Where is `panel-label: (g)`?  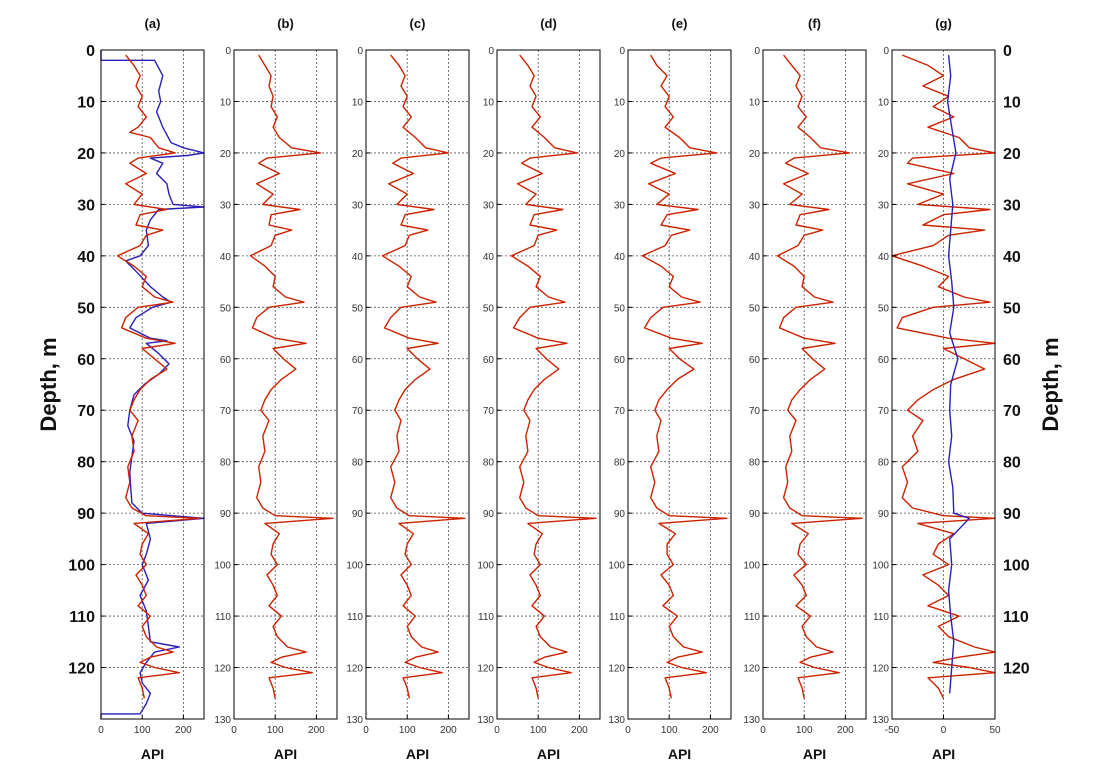 panel-label: (g) is located at coordinates (943, 23).